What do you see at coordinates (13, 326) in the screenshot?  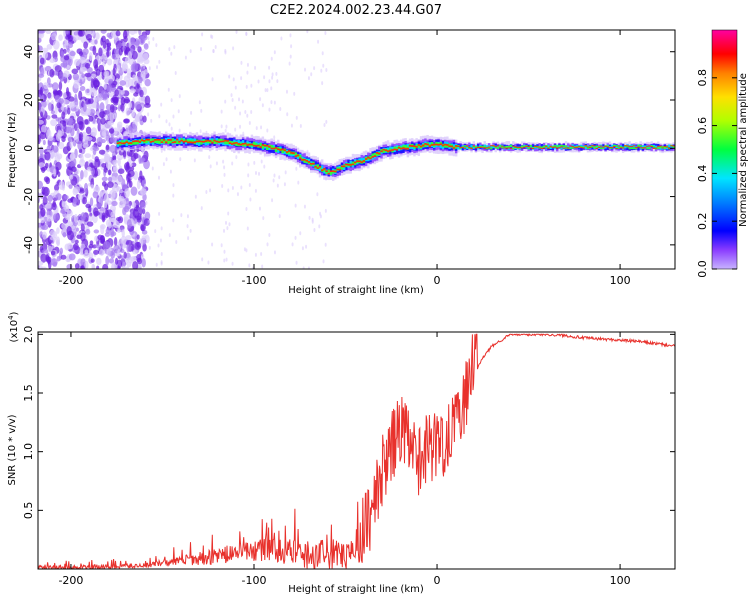 I see `snr-multiplier: (x104)` at bounding box center [13, 326].